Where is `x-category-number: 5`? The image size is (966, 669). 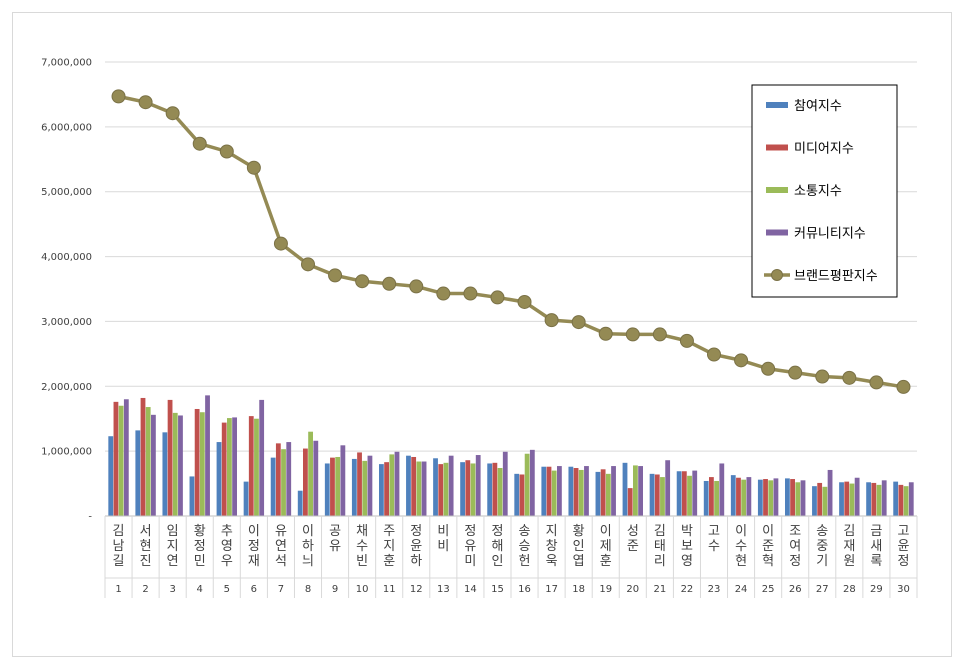 x-category-number: 5 is located at coordinates (227, 589).